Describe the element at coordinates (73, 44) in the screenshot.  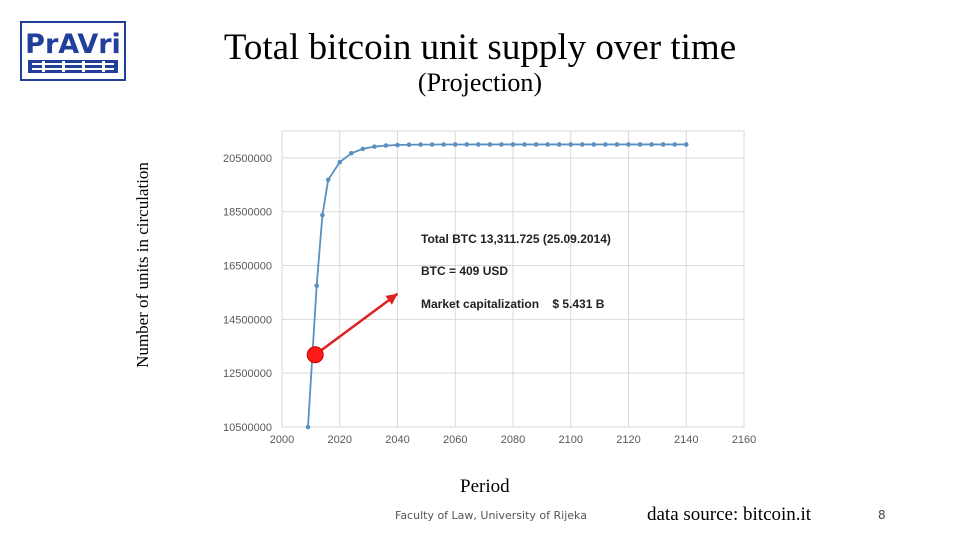
I see `logo-text: PrAVri` at that location.